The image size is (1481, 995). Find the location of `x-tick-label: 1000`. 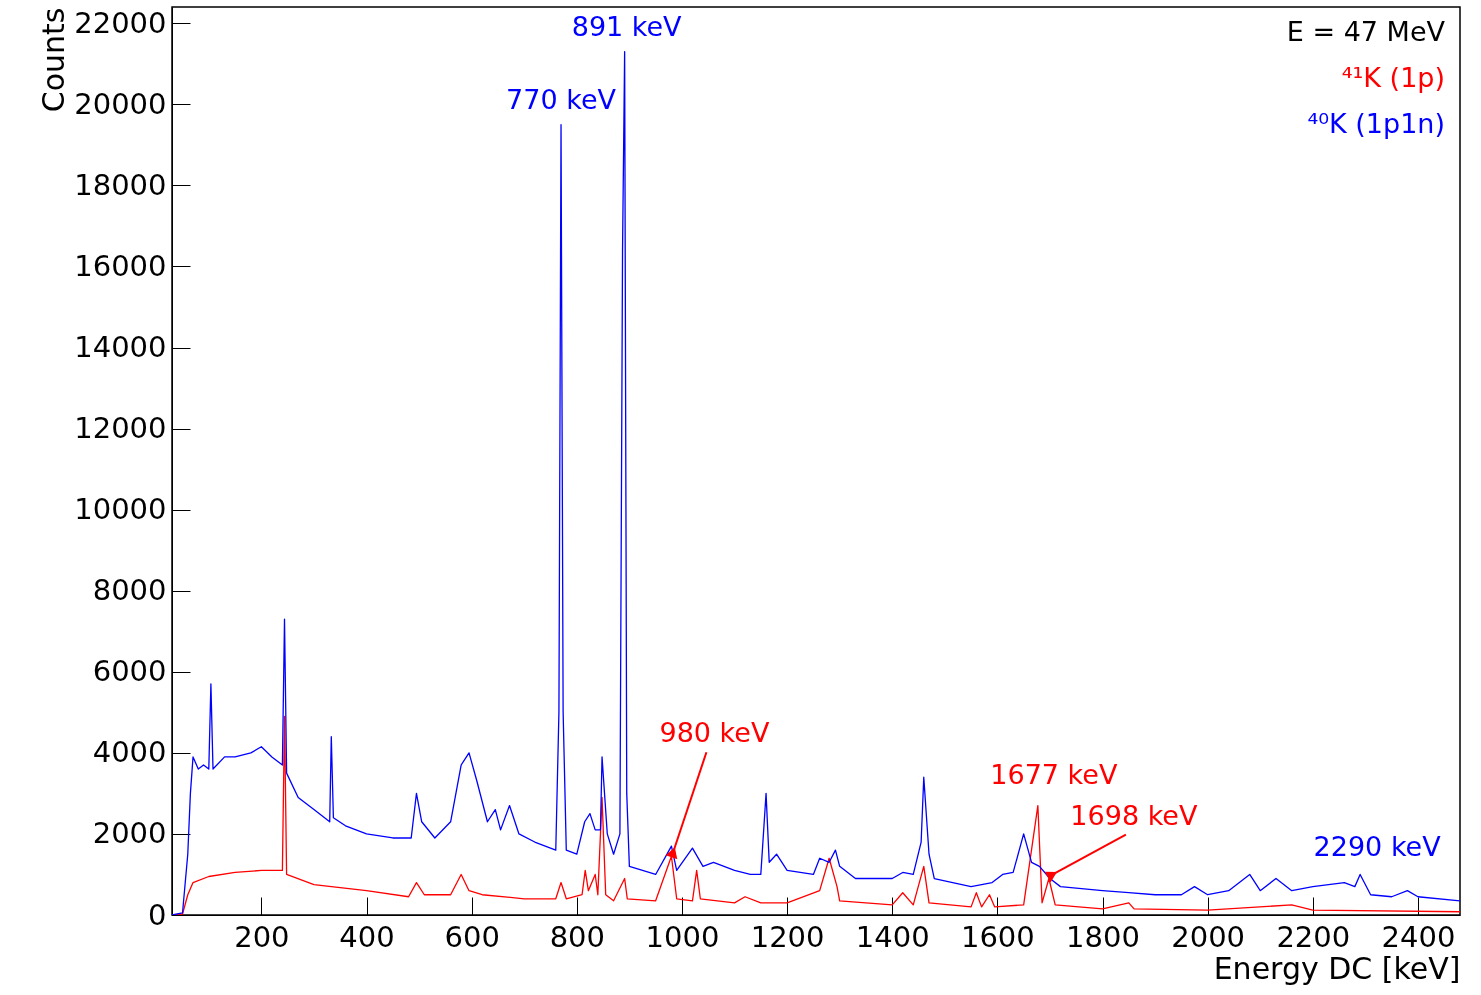

x-tick-label: 1000 is located at coordinates (682, 936).